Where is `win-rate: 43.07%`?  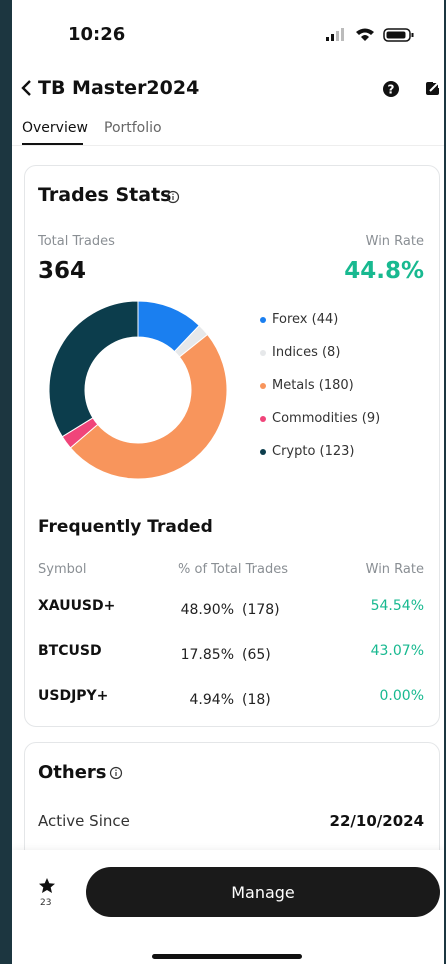 win-rate: 43.07% is located at coordinates (397, 651).